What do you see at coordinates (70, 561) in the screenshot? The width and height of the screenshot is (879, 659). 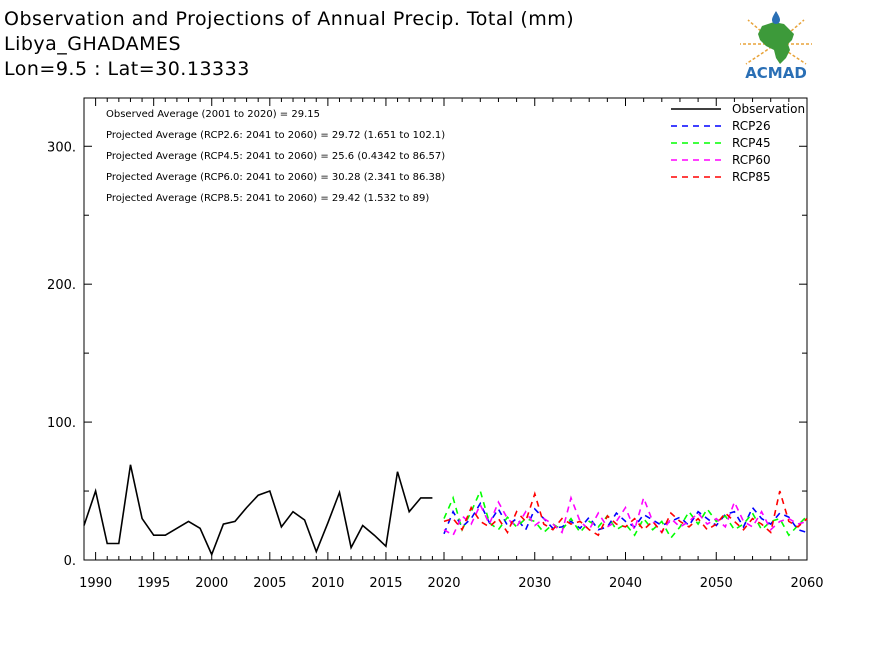 I see `y-tick-label: 0.` at bounding box center [70, 561].